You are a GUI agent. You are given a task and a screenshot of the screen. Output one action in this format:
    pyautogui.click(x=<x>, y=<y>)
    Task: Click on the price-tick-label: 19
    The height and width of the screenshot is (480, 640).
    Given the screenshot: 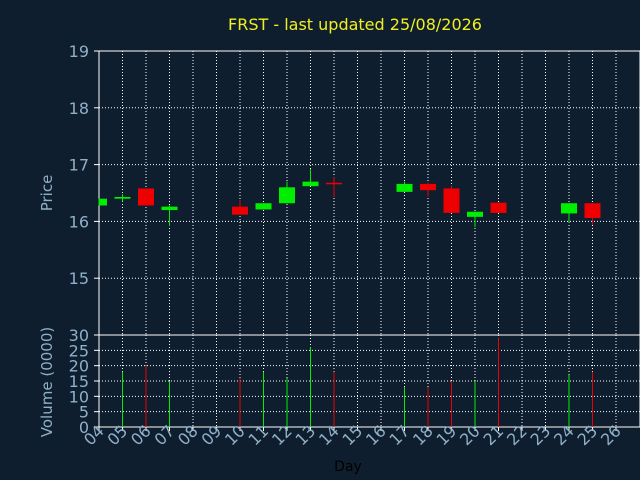 What is the action you would take?
    pyautogui.click(x=79, y=51)
    